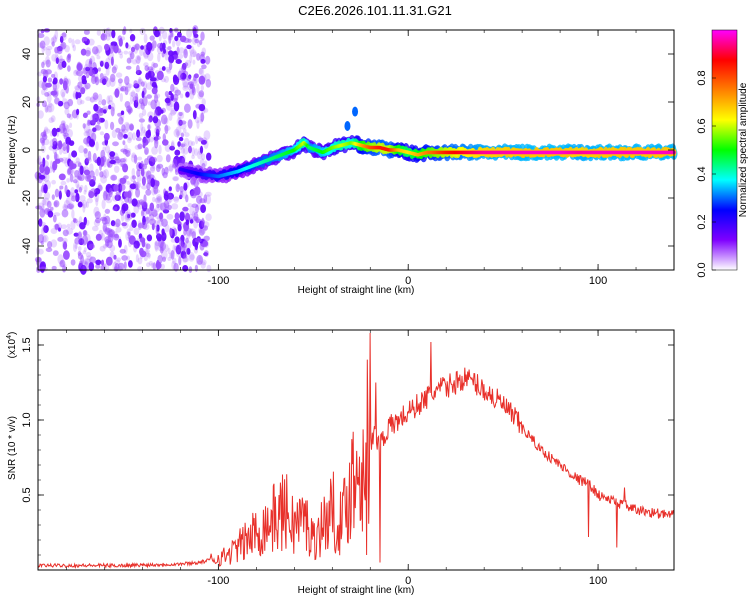 The image size is (750, 600). What do you see at coordinates (598, 581) in the screenshot?
I see `x-tick-label: 100` at bounding box center [598, 581].